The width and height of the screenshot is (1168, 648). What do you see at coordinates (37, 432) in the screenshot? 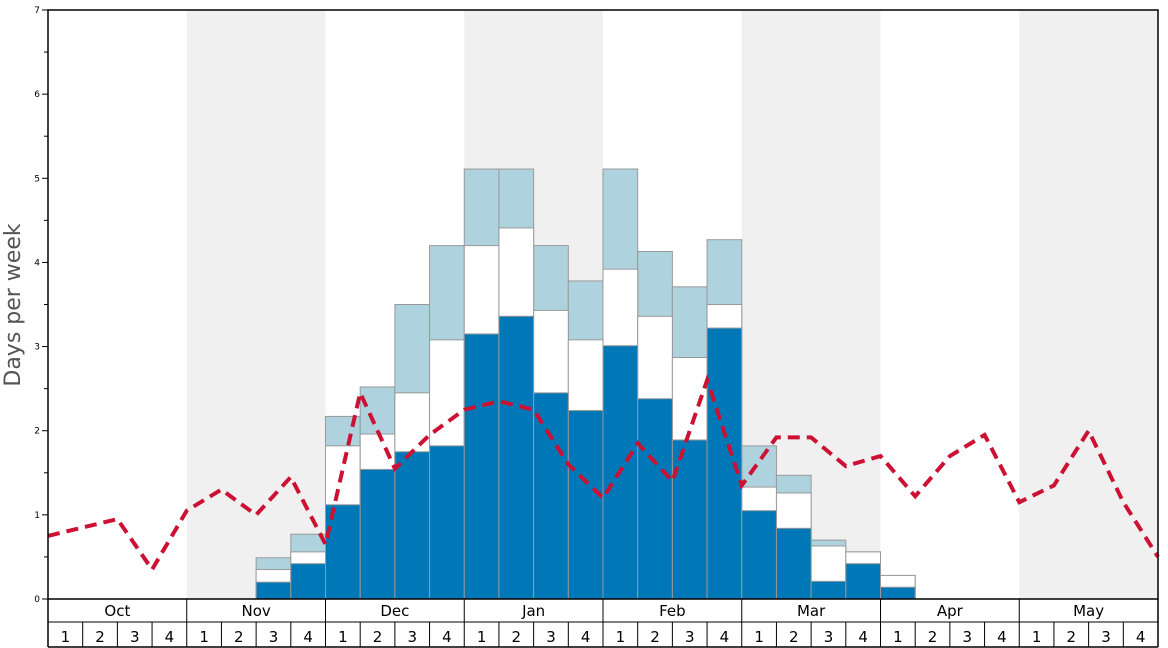
I see `y-tick-label: 2` at bounding box center [37, 432].